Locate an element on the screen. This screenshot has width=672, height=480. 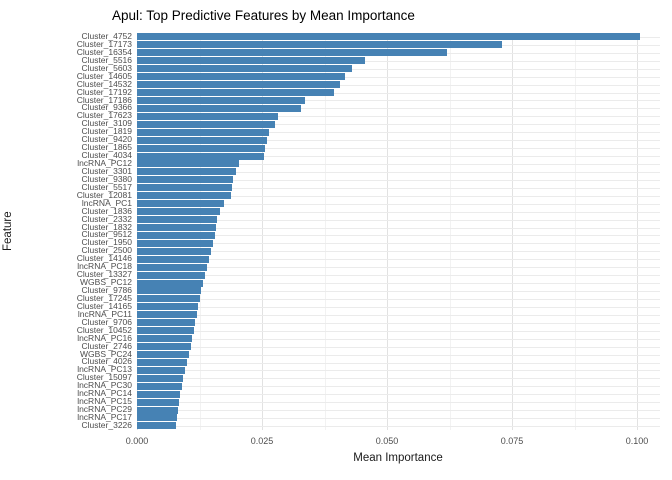
y-tick-label: Cluster_1865 is located at coordinates (106, 147).